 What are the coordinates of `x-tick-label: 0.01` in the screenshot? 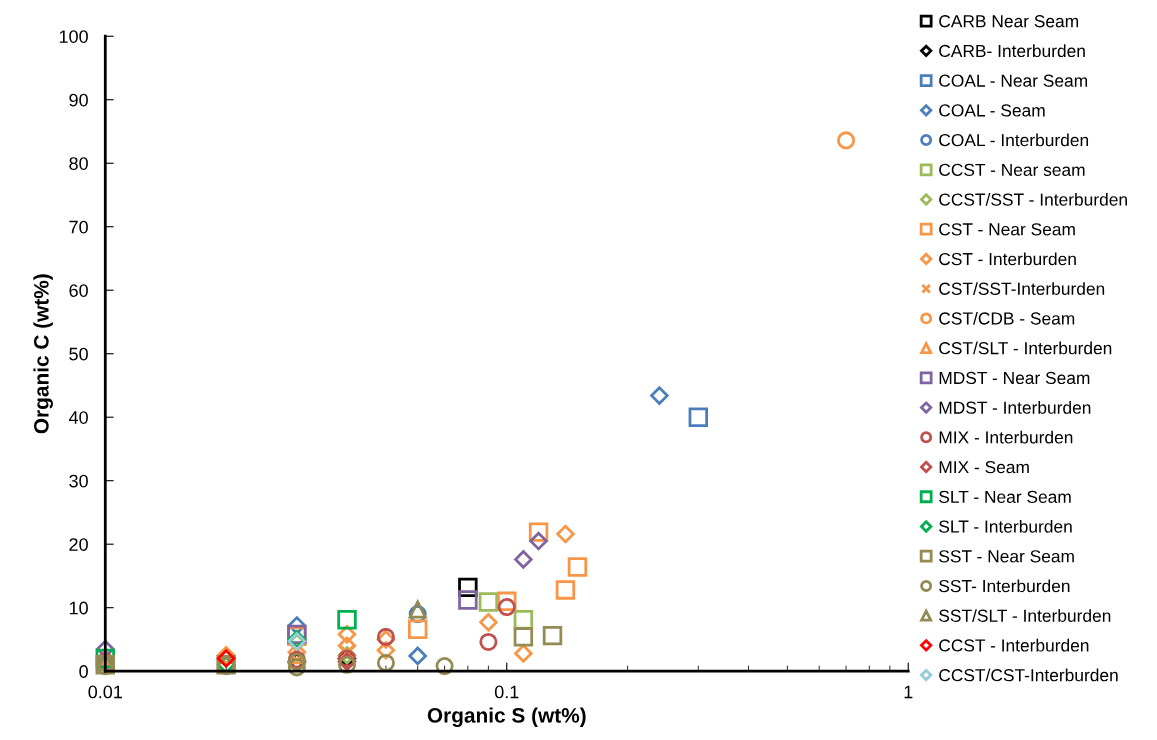 It's located at (105, 692).